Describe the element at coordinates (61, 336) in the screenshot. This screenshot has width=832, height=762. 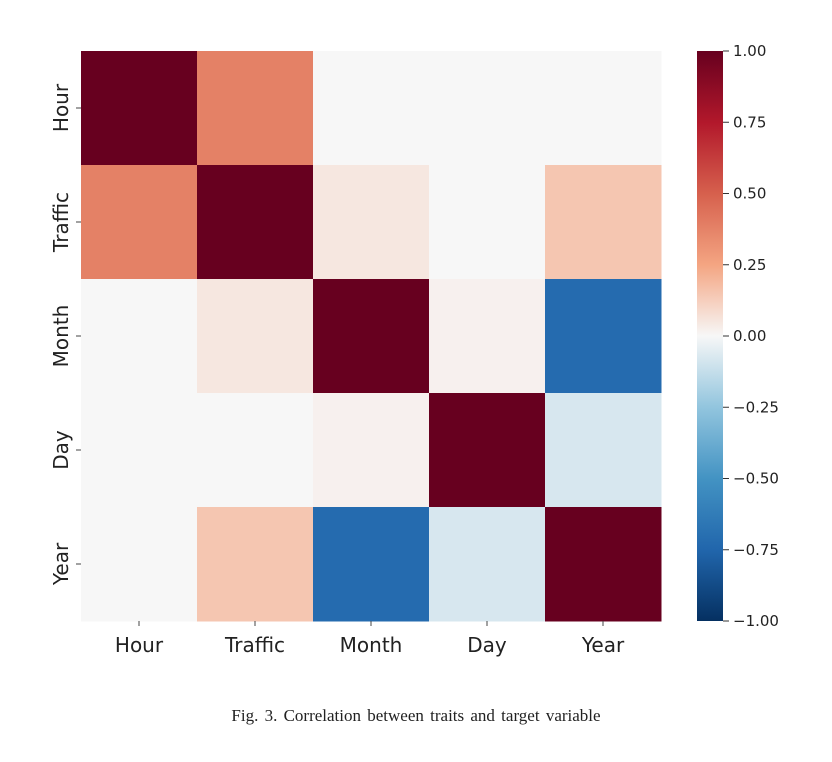
I see `y-tick-label: Month` at that location.